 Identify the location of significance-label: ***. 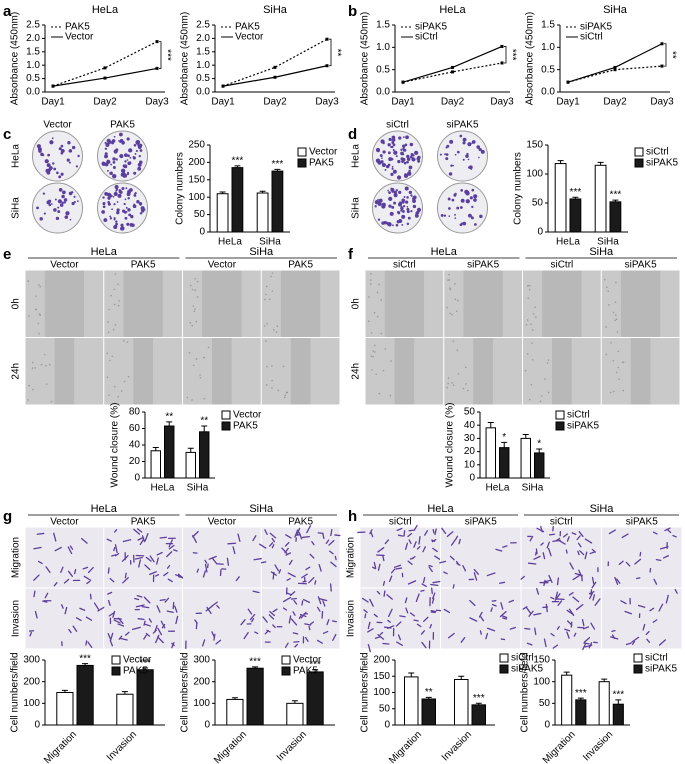
(618, 695).